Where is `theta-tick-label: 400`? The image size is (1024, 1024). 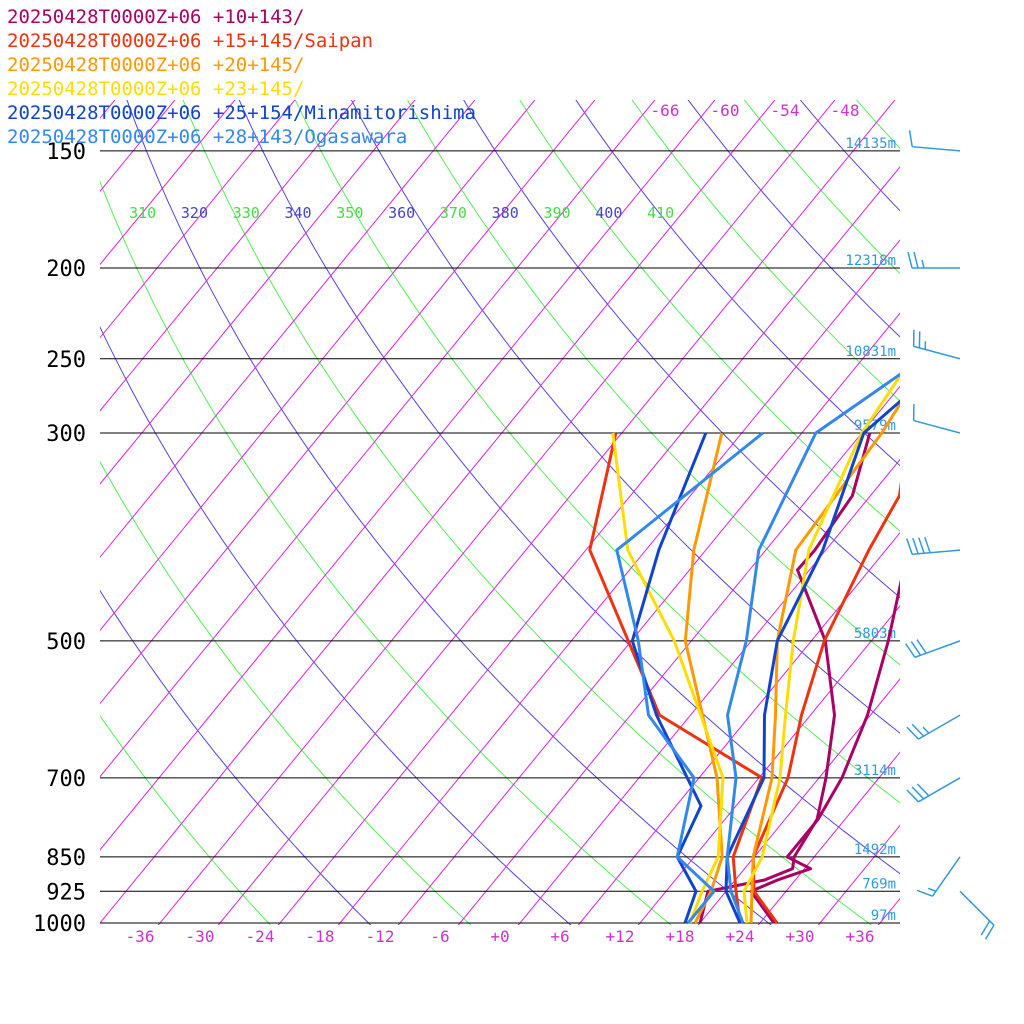
theta-tick-label: 400 is located at coordinates (608, 213).